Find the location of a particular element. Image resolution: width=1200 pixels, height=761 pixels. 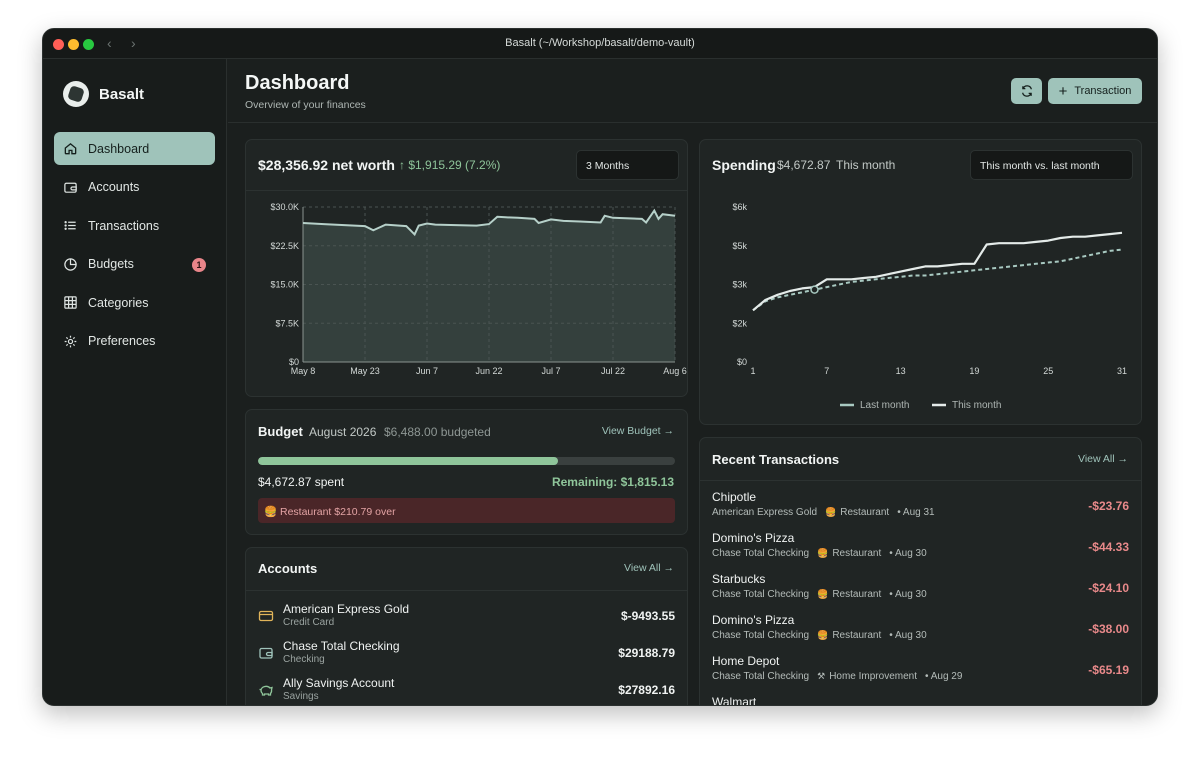

transaction-amount: -$24.10 is located at coordinates (1108, 588).